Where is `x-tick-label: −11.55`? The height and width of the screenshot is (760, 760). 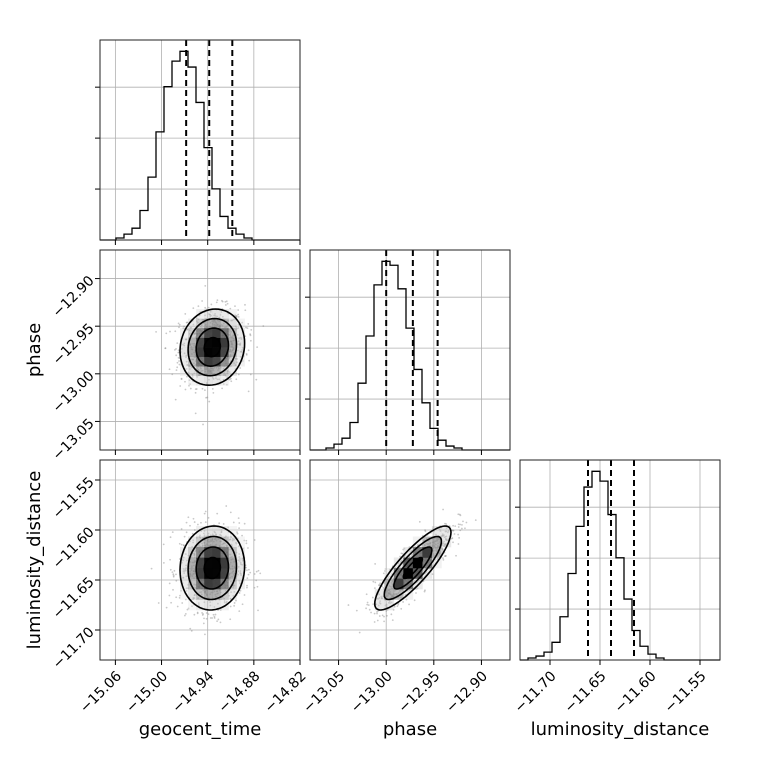
x-tick-label: −11.55 is located at coordinates (686, 692).